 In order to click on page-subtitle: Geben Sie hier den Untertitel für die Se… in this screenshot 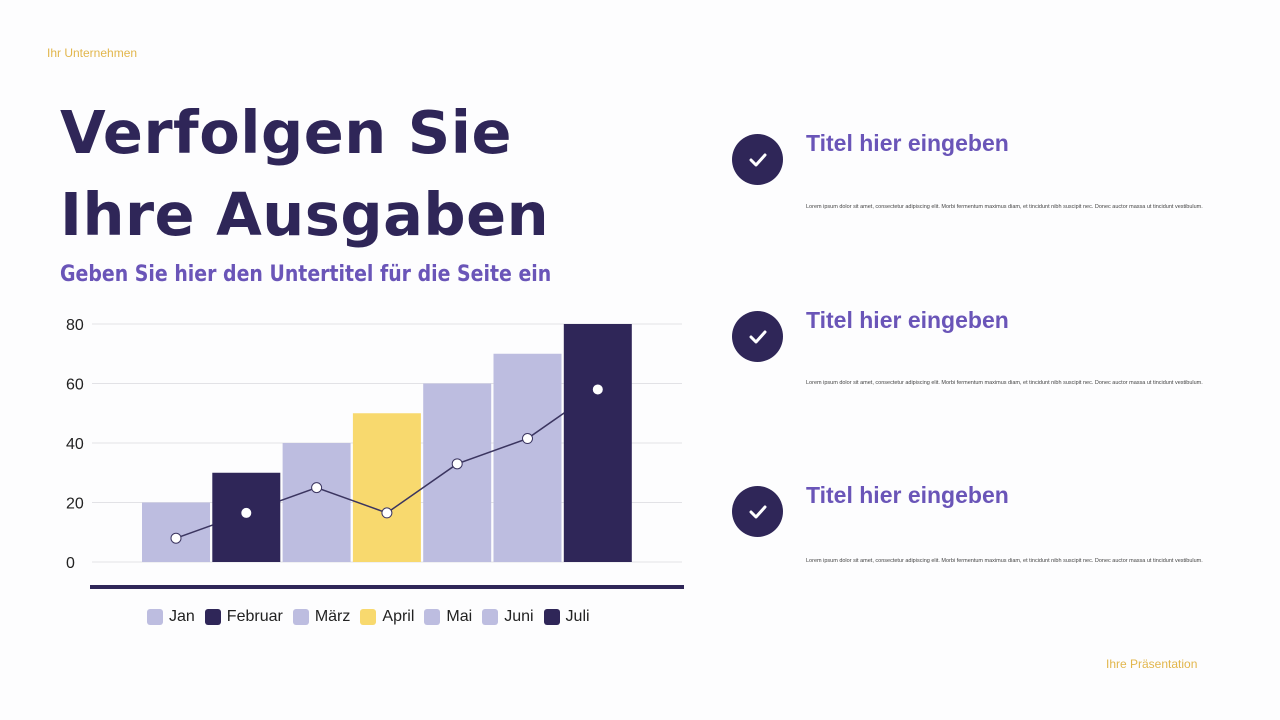, I will do `click(306, 274)`.